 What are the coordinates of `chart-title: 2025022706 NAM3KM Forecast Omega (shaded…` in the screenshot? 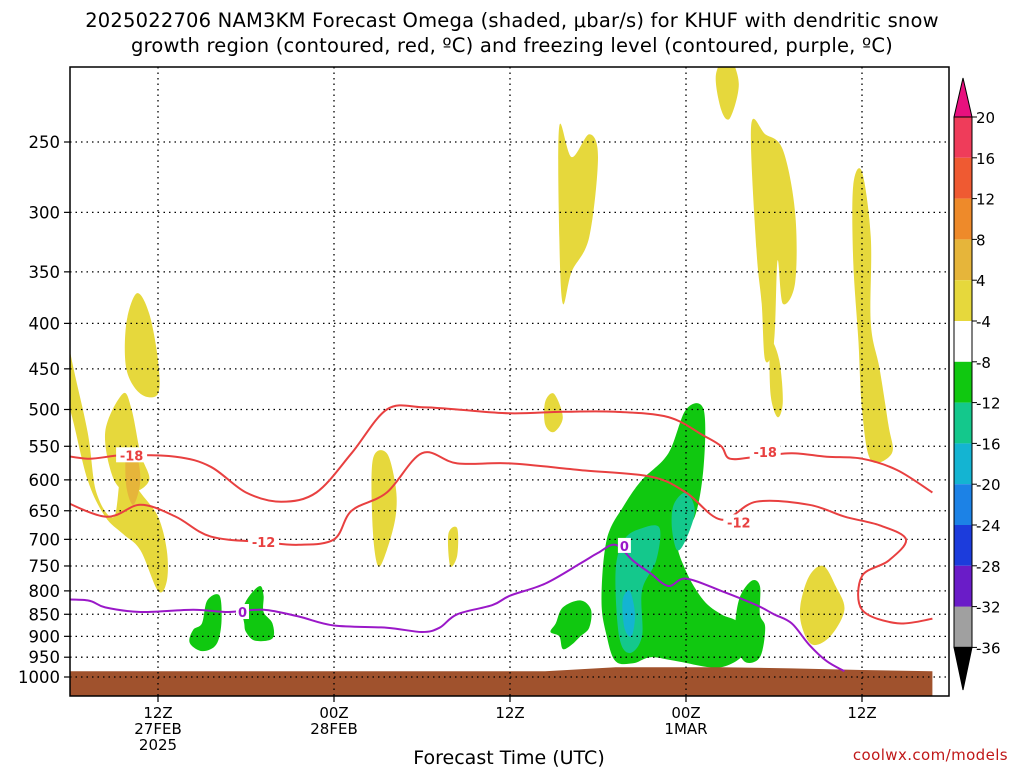 It's located at (512, 33).